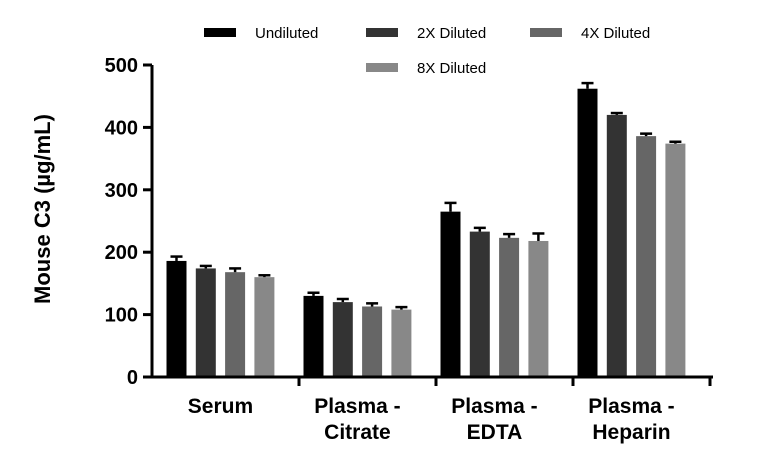 The height and width of the screenshot is (467, 768). I want to click on y-tick-label: 0, so click(132, 378).